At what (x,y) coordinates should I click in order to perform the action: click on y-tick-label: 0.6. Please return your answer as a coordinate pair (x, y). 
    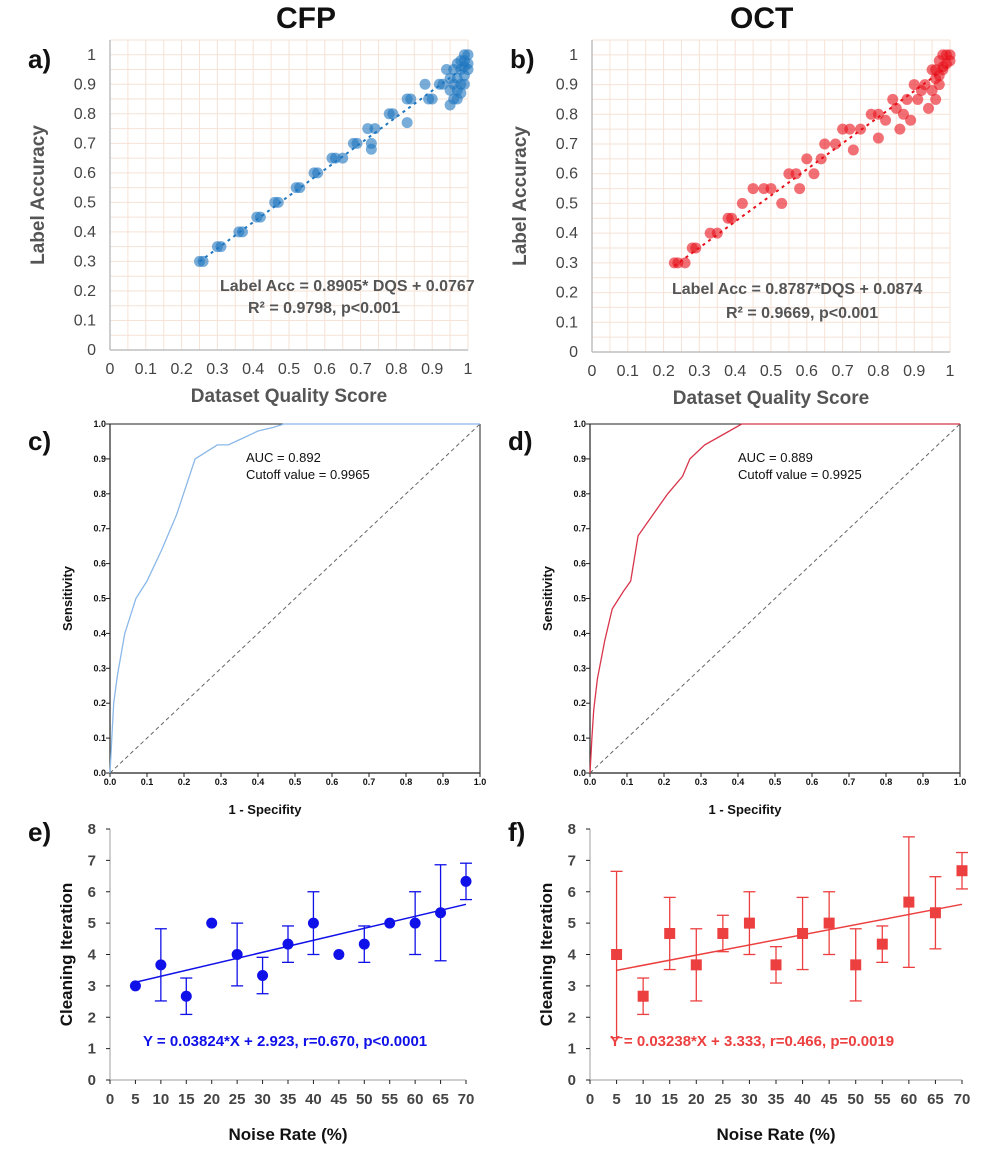
    Looking at the image, I should click on (579, 564).